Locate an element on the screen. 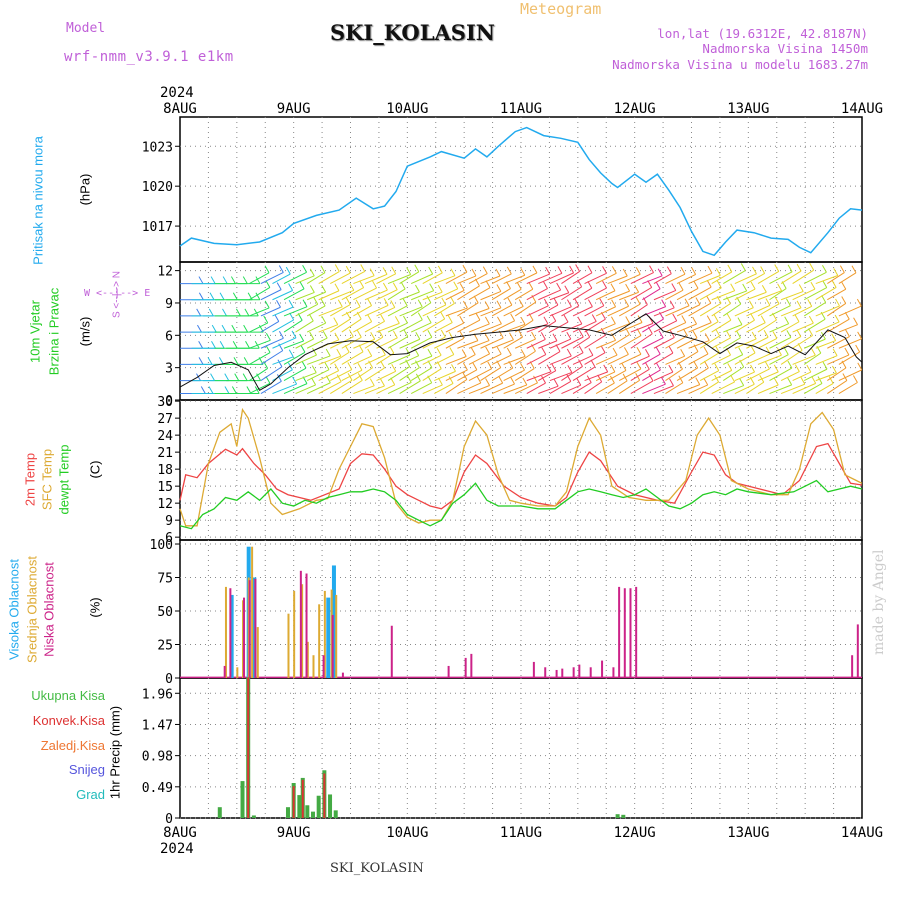  dewpt-line is located at coordinates (521, 504).